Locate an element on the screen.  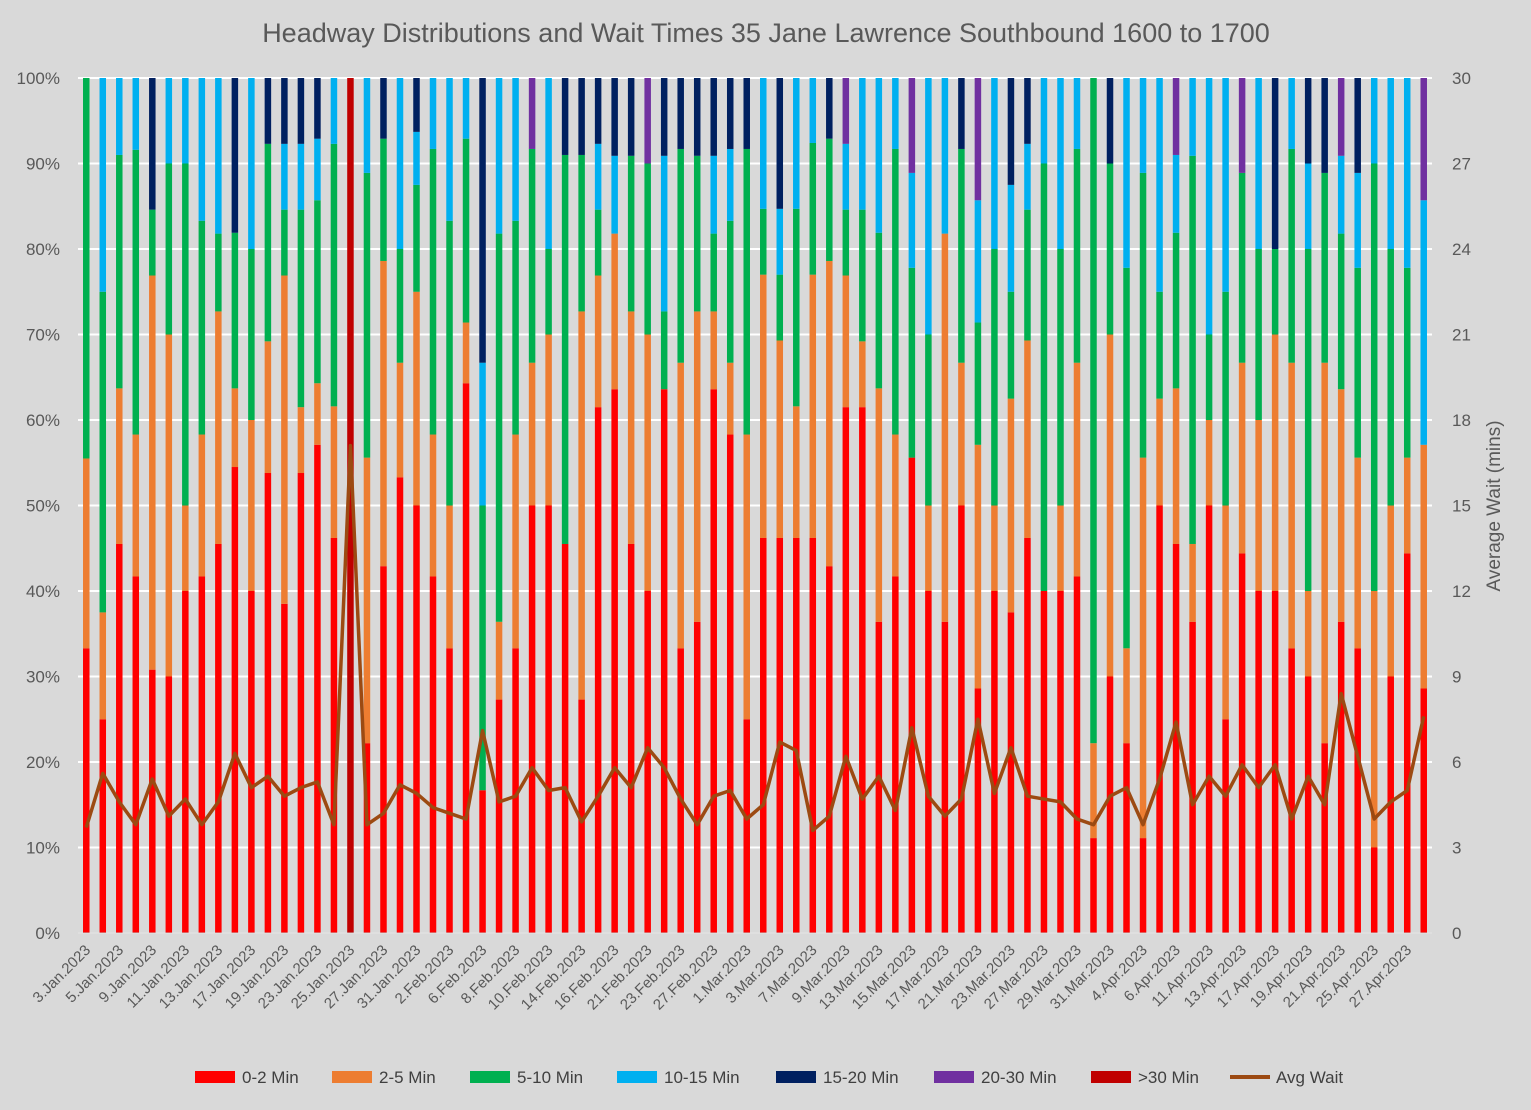
legend-label: 15-20 Min is located at coordinates (861, 1077).